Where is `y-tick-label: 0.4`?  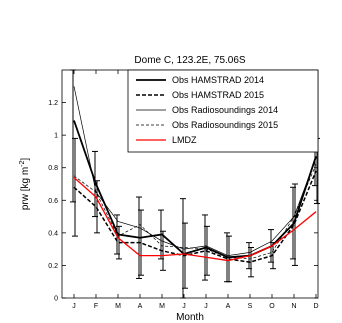 y-tick-label: 0.4 is located at coordinates (53, 233).